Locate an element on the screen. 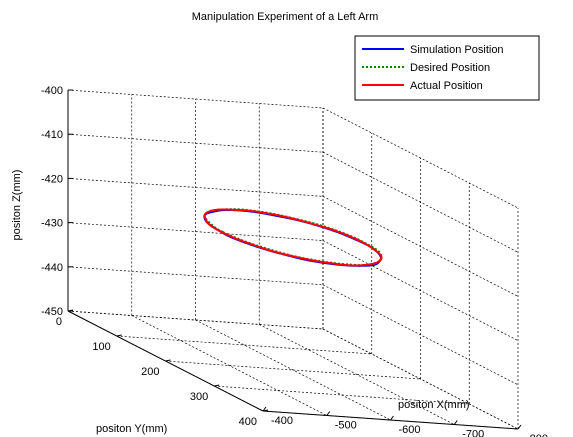  x-tick-label: -500 is located at coordinates (346, 426).